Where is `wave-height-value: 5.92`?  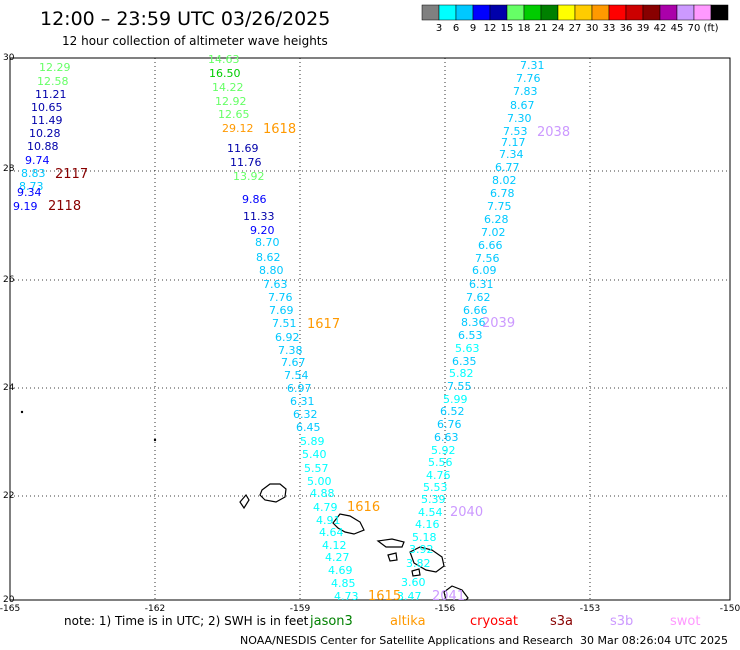
wave-height-value: 5.92 is located at coordinates (443, 450).